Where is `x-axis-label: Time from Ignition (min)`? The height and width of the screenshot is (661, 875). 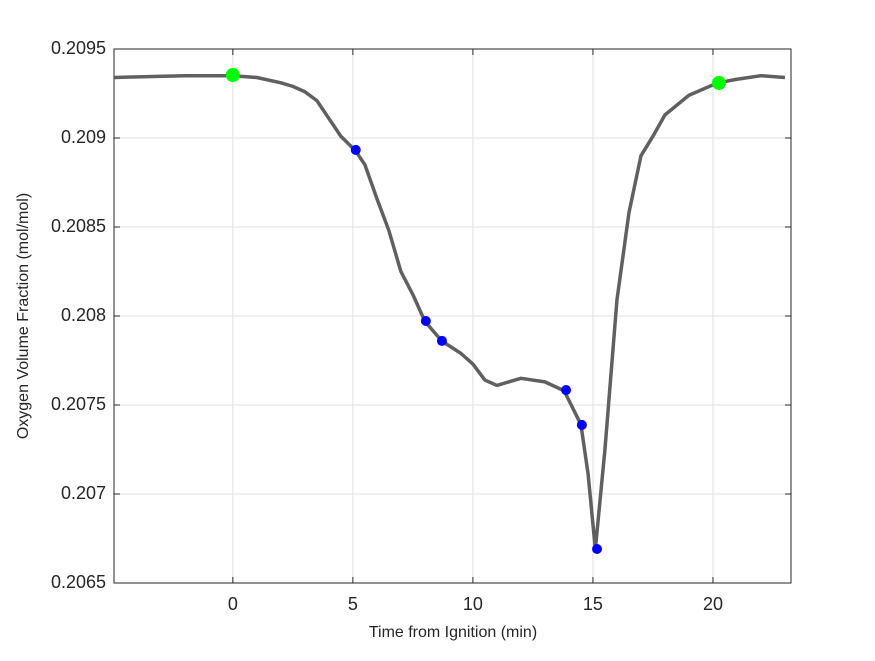 x-axis-label: Time from Ignition (min) is located at coordinates (453, 632).